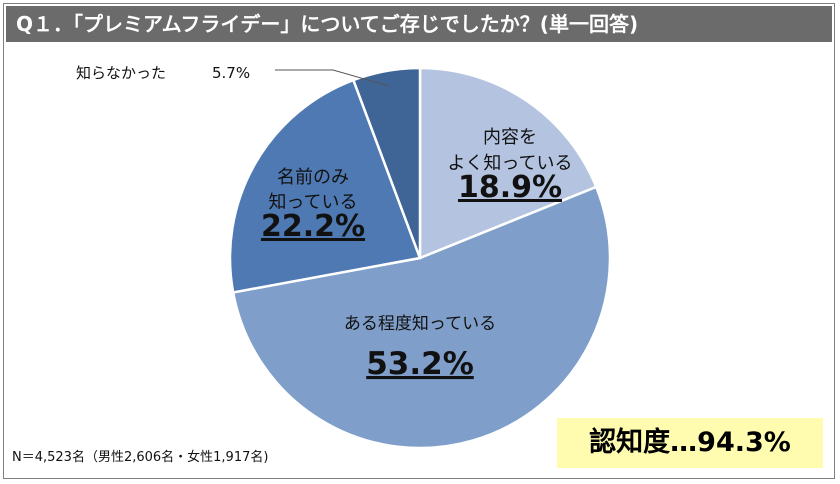  I want to click on slice-know-well, so click(508, 163).